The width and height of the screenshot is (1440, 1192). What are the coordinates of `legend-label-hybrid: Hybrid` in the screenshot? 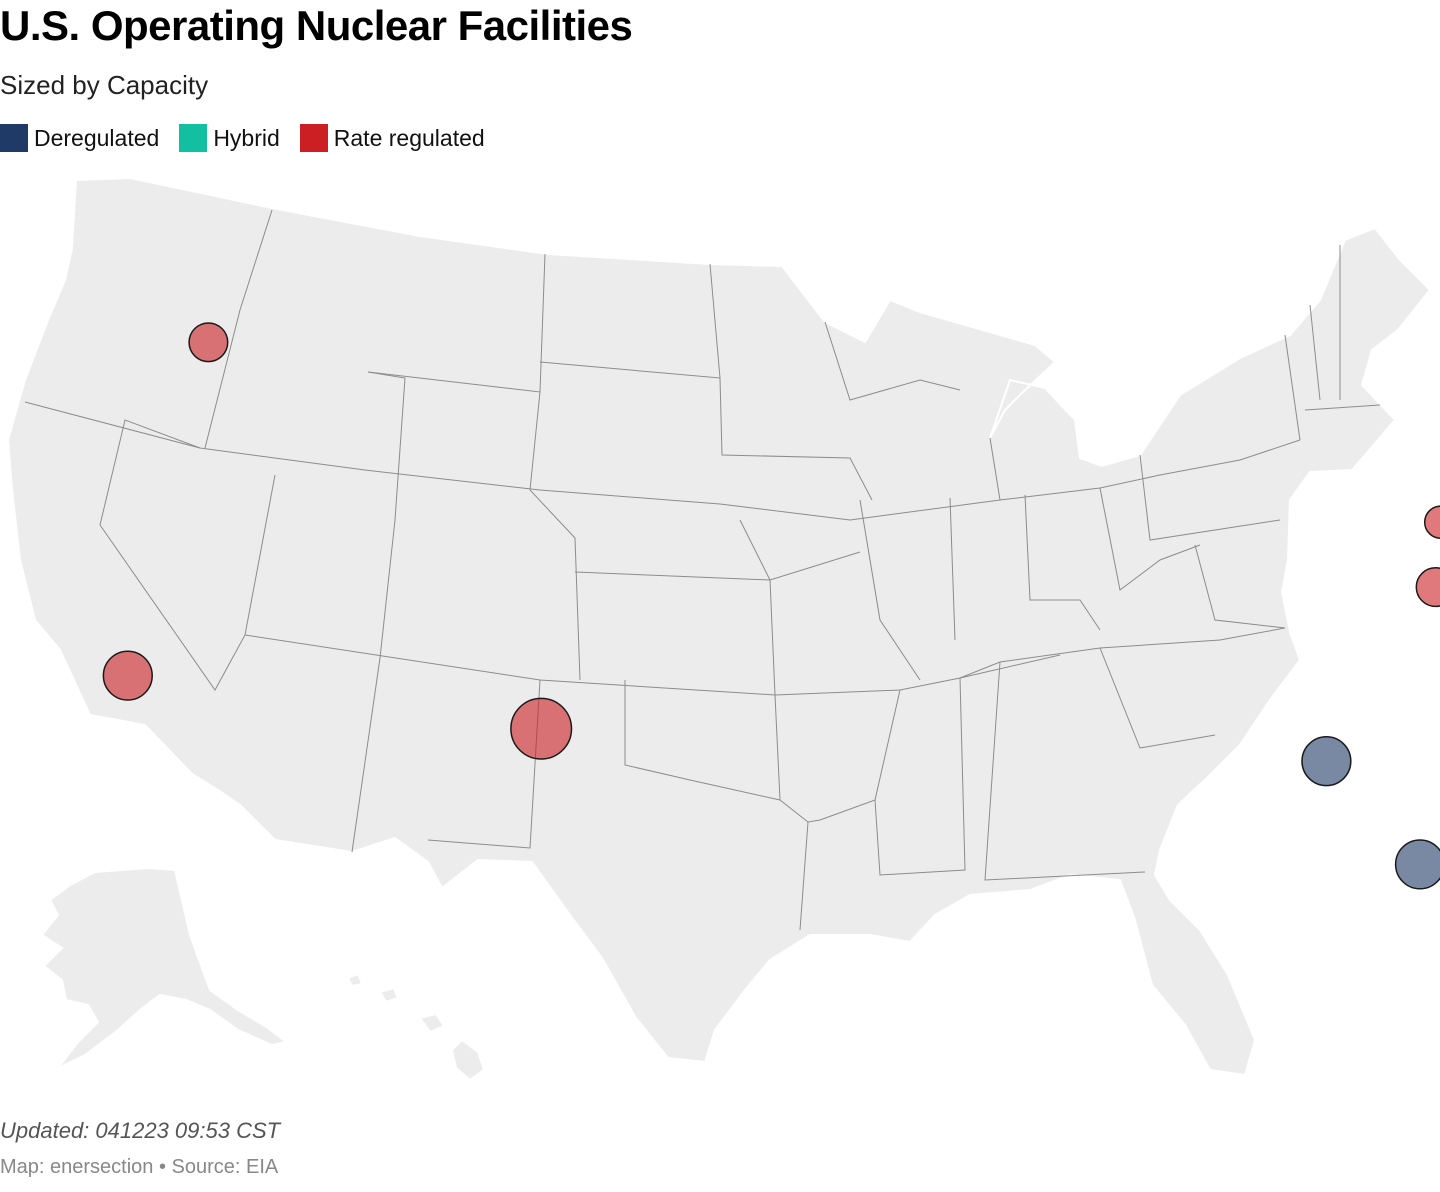 It's located at (246, 137).